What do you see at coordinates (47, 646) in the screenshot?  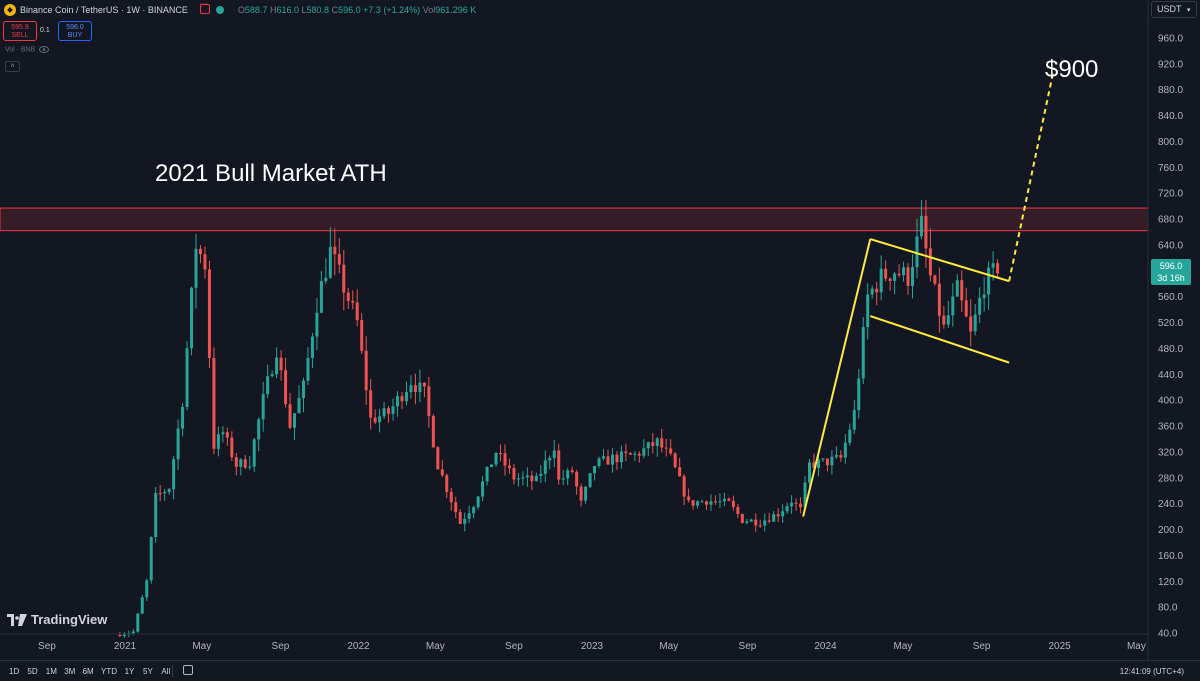 I see `time-tick-label: Sep` at bounding box center [47, 646].